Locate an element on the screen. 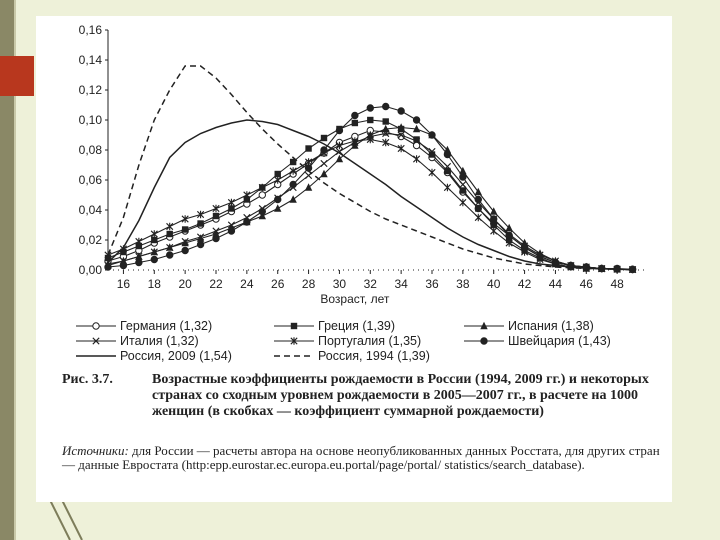 The image size is (720, 540). legend-entry: Россия, 2009 (1,54) is located at coordinates (176, 356).